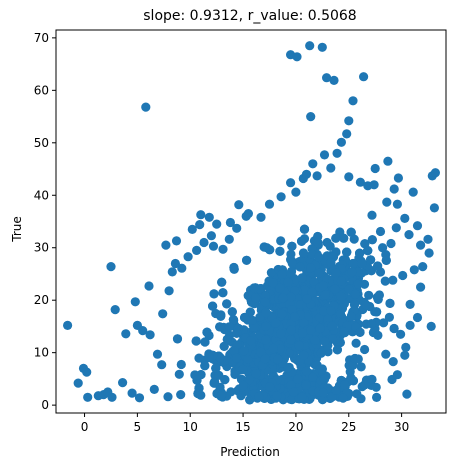 The width and height of the screenshot is (454, 468). Describe the element at coordinates (295, 427) in the screenshot. I see `x-tick-label: 20` at that location.